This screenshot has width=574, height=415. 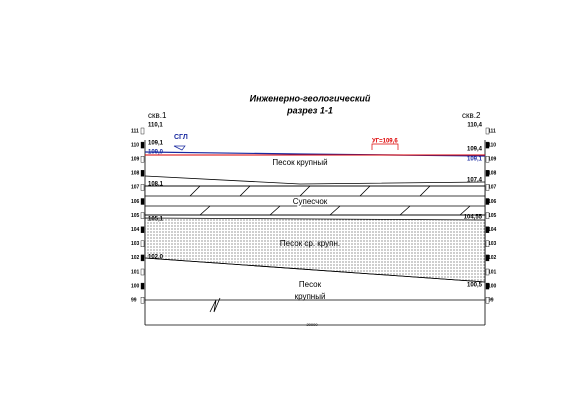 What do you see at coordinates (156, 220) in the screenshot?
I see `elevation-label: 105,1` at bounding box center [156, 220].